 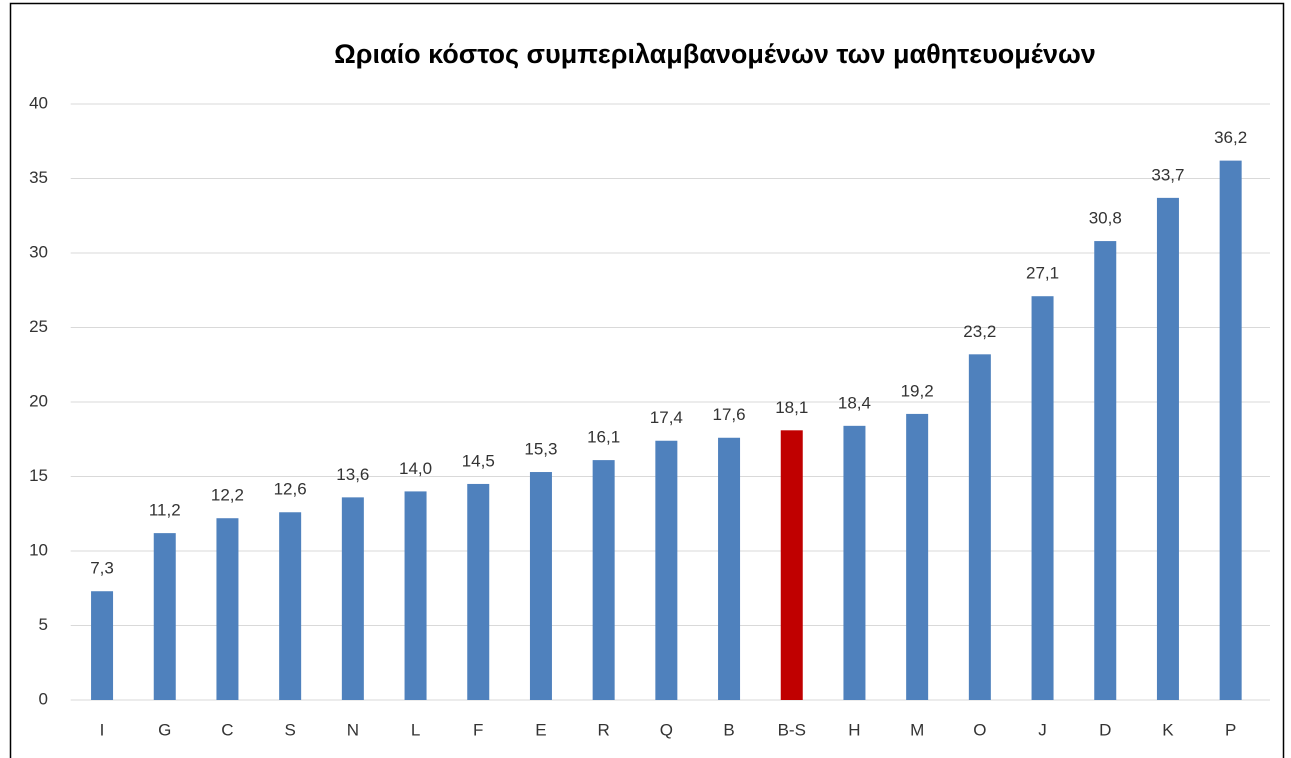 I want to click on value-label: 27,1, so click(x=1042, y=273).